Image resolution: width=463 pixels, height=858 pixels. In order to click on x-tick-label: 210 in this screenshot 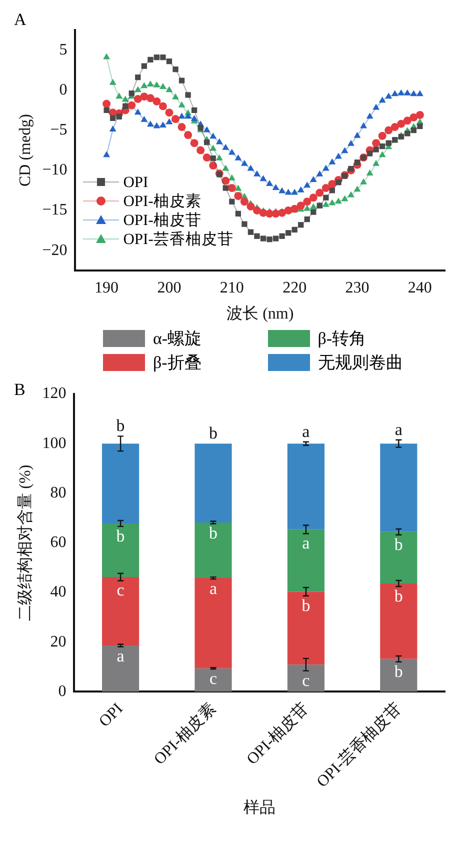, I will do `click(232, 287)`.